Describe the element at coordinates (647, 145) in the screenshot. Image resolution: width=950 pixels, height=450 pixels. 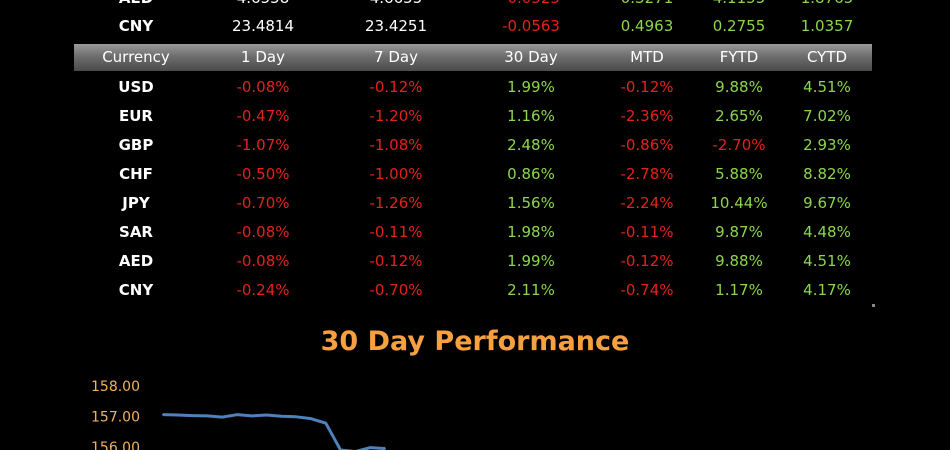
I see `percent-cell: -0.86%` at that location.